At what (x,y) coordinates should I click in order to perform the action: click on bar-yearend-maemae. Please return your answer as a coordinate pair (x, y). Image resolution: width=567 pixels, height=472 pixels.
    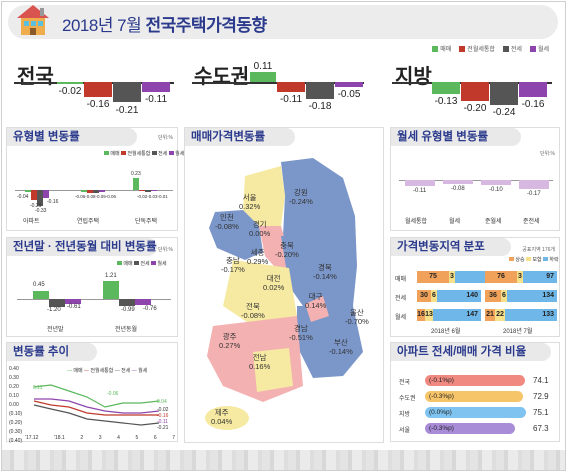
    Looking at the image, I should click on (41, 295).